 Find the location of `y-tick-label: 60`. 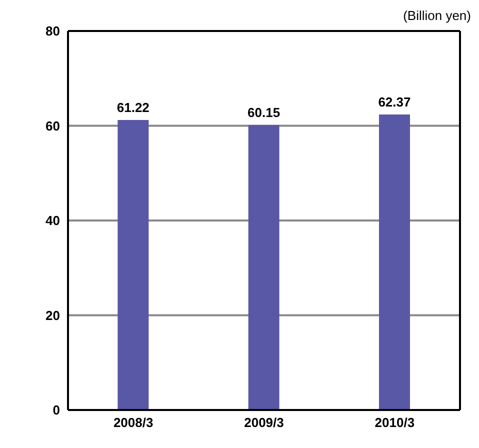

y-tick-label: 60 is located at coordinates (53, 126).